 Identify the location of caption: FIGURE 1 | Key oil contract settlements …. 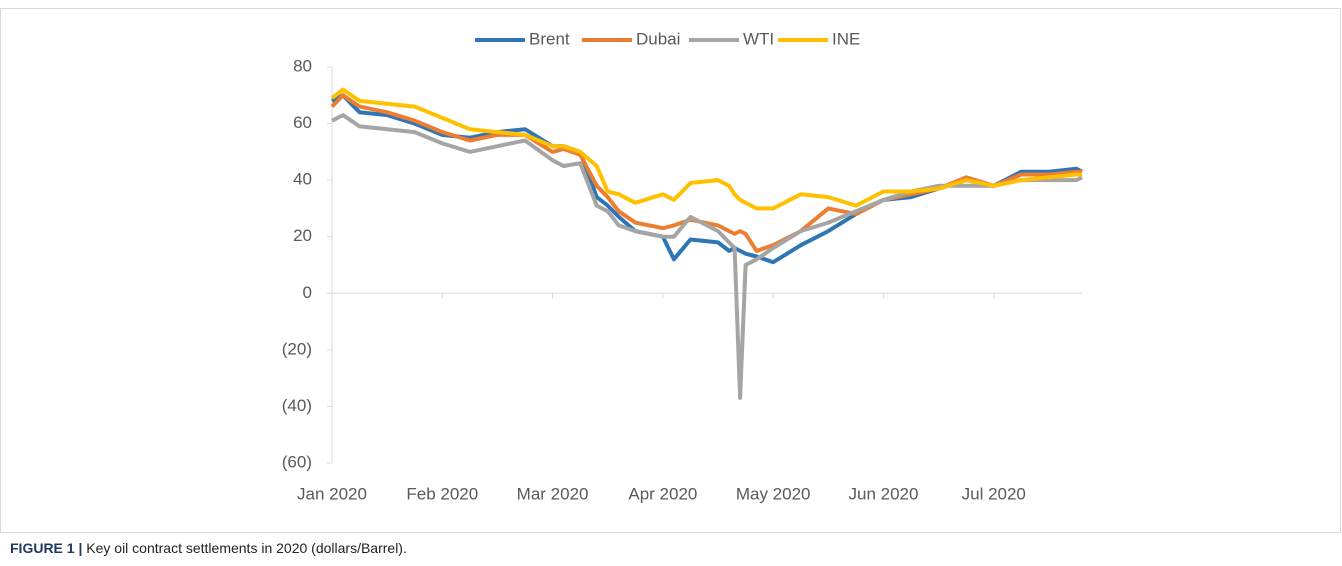
(208, 548).